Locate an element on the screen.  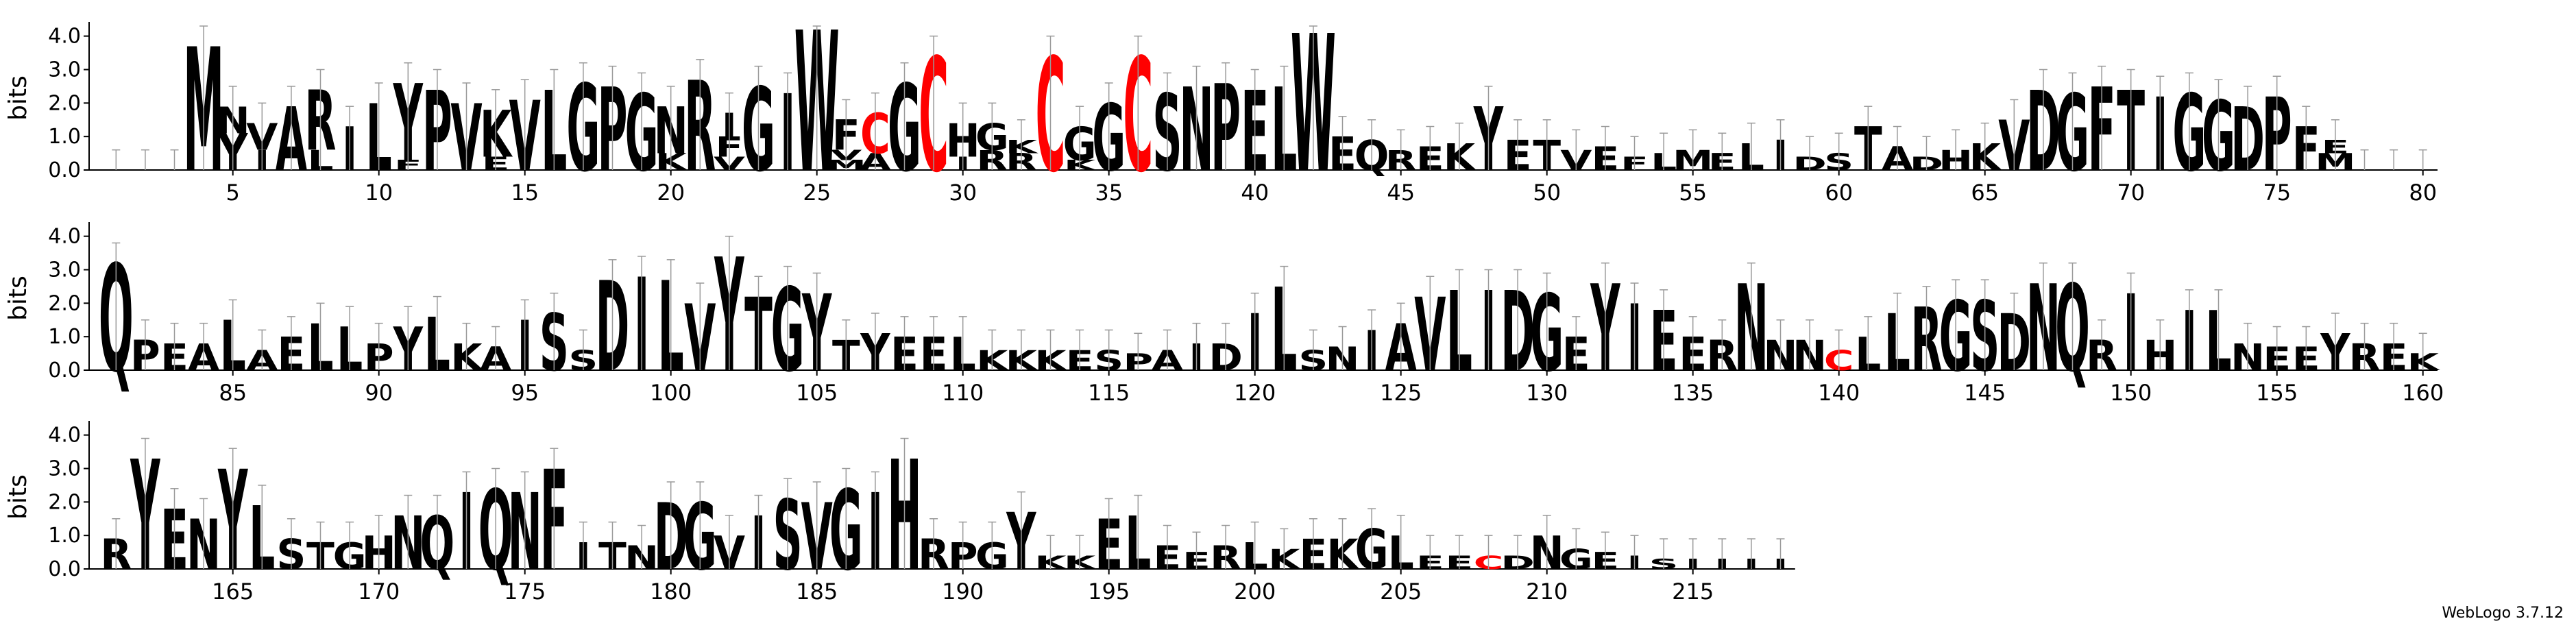
x-tick-label: 40 is located at coordinates (1255, 193).